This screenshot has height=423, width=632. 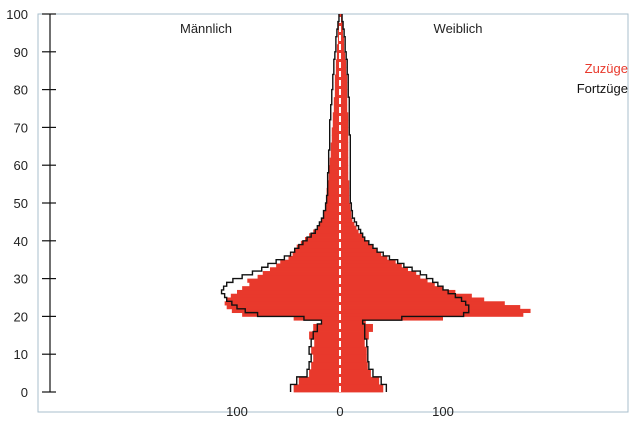 I want to click on right-side-label: Weiblich, so click(x=458, y=28).